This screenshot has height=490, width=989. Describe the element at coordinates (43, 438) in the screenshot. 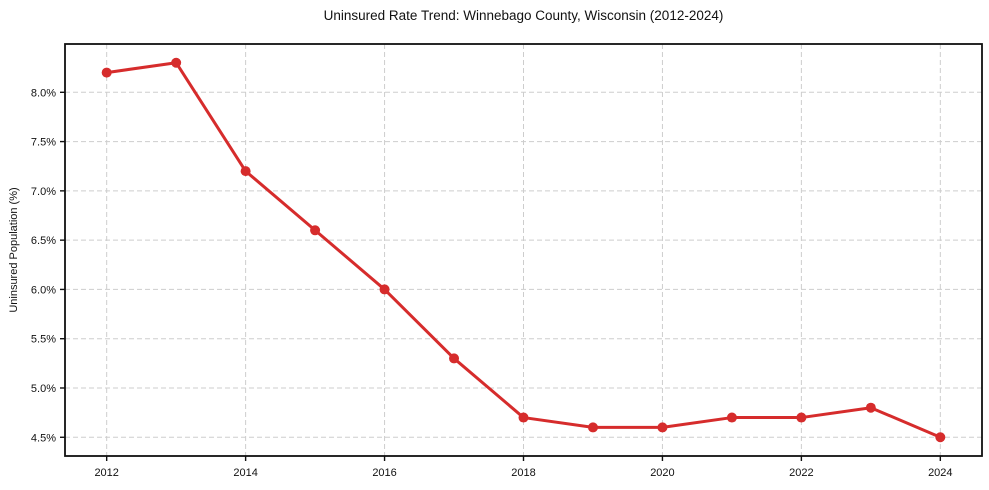

I see `y-tick-label: 4.5%` at that location.